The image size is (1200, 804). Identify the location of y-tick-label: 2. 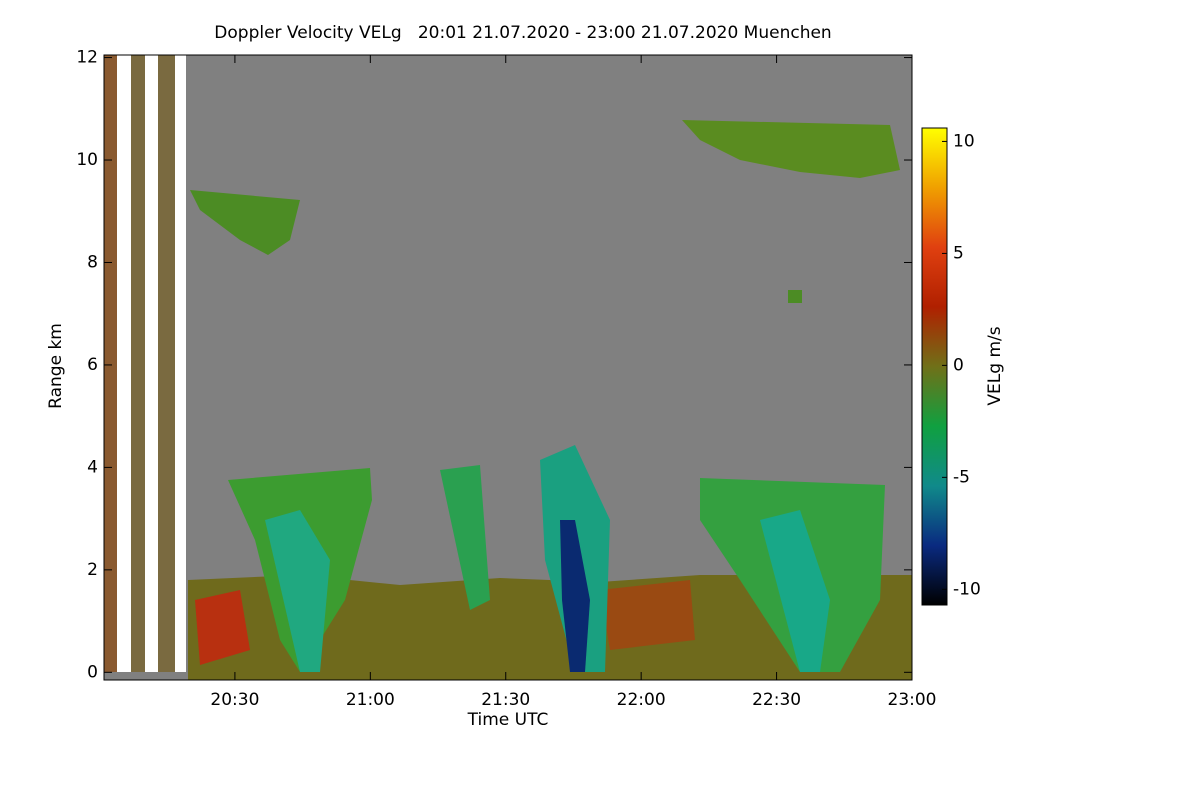
(92, 570).